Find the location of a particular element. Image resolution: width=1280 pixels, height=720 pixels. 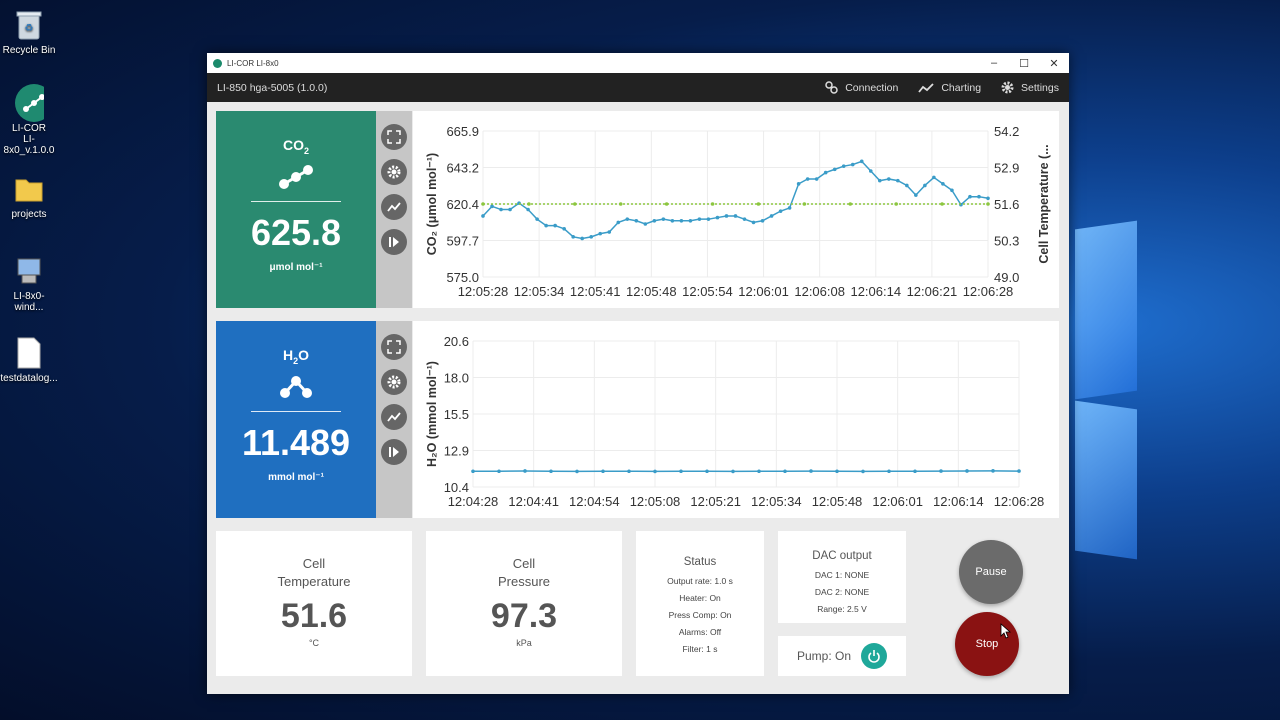

y-tick-label: 18.0 is located at coordinates (456, 378).